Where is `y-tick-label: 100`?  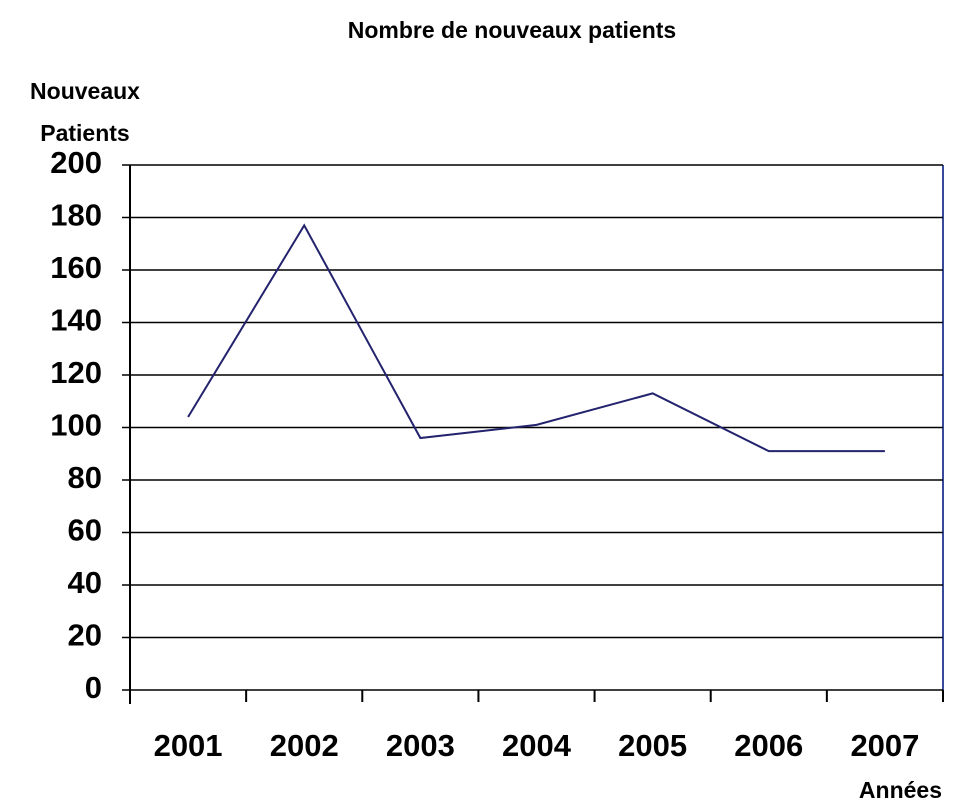
y-tick-label: 100 is located at coordinates (76, 425).